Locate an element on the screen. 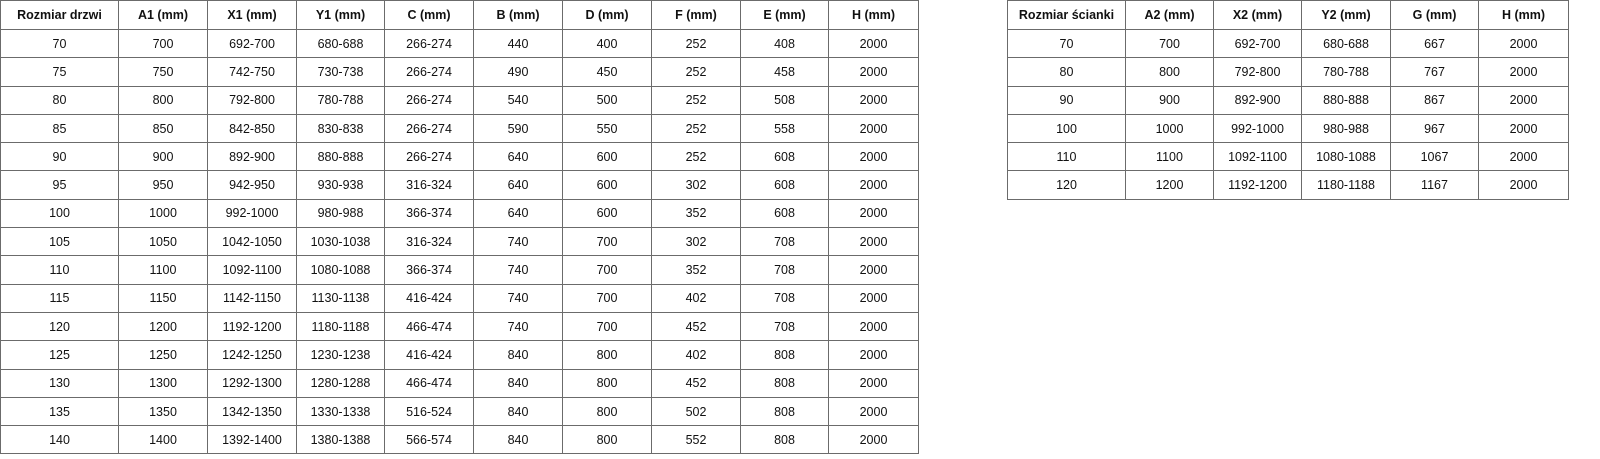  table-cell: 967 is located at coordinates (1434, 128).